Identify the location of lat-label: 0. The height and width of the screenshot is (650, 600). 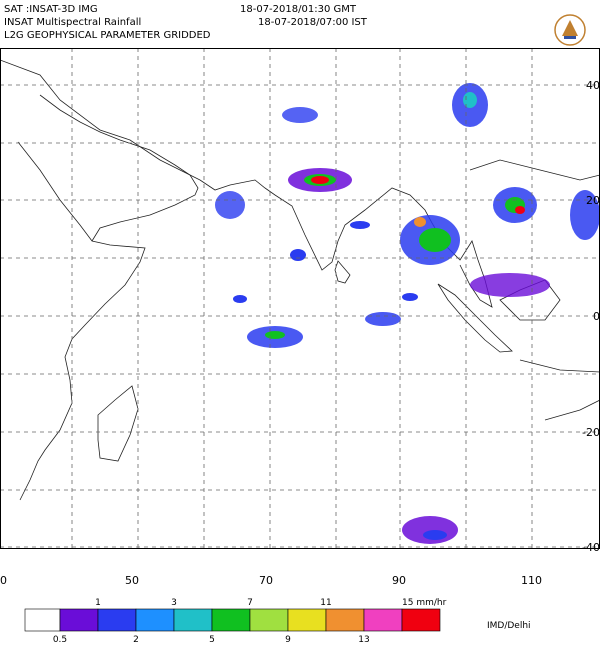
(596, 316).